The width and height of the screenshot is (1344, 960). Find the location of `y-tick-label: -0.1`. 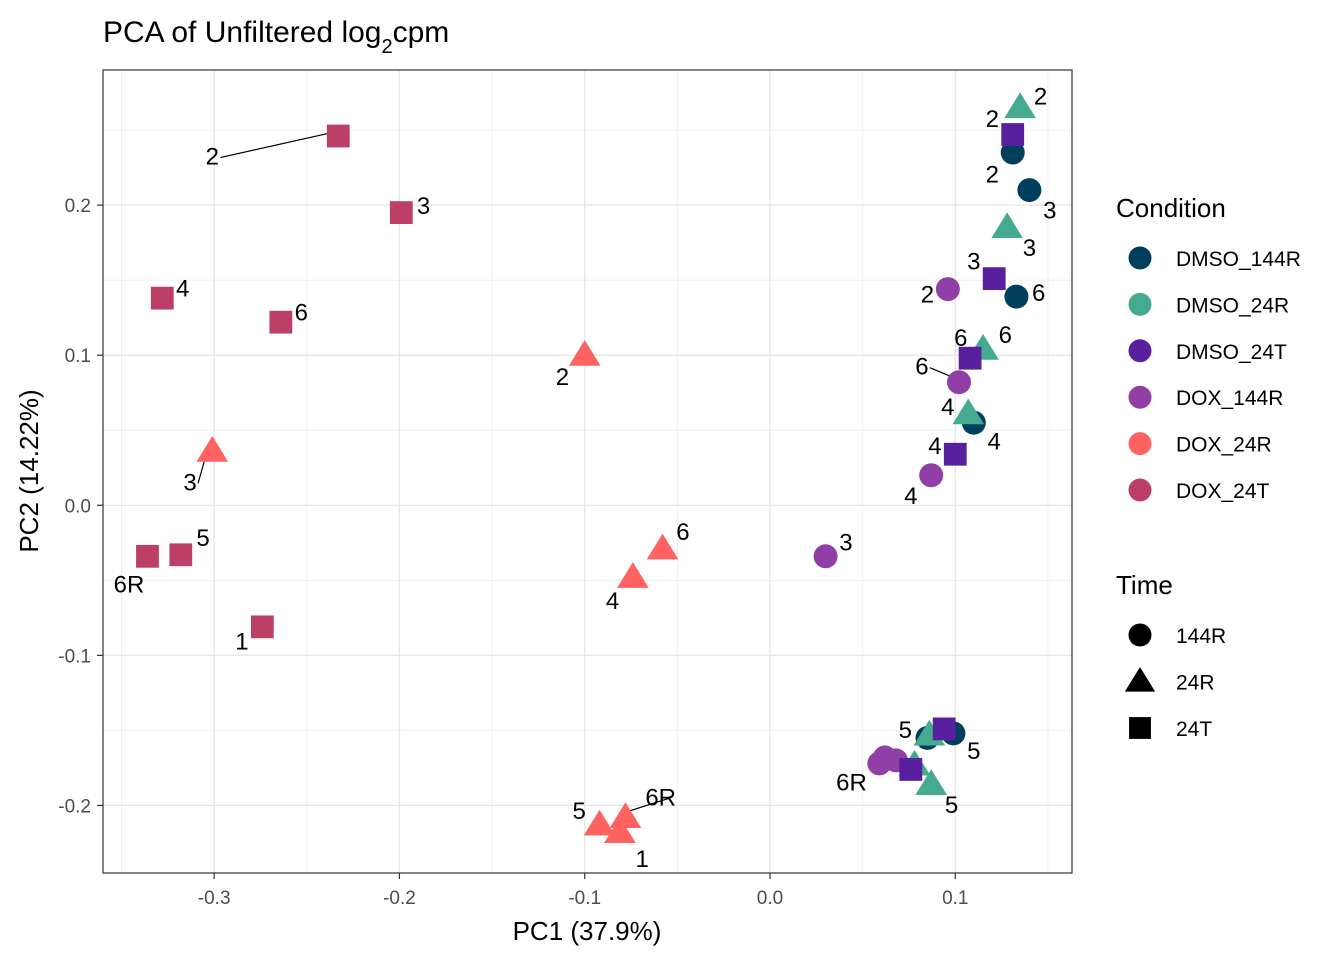

y-tick-label: -0.1 is located at coordinates (74, 656).